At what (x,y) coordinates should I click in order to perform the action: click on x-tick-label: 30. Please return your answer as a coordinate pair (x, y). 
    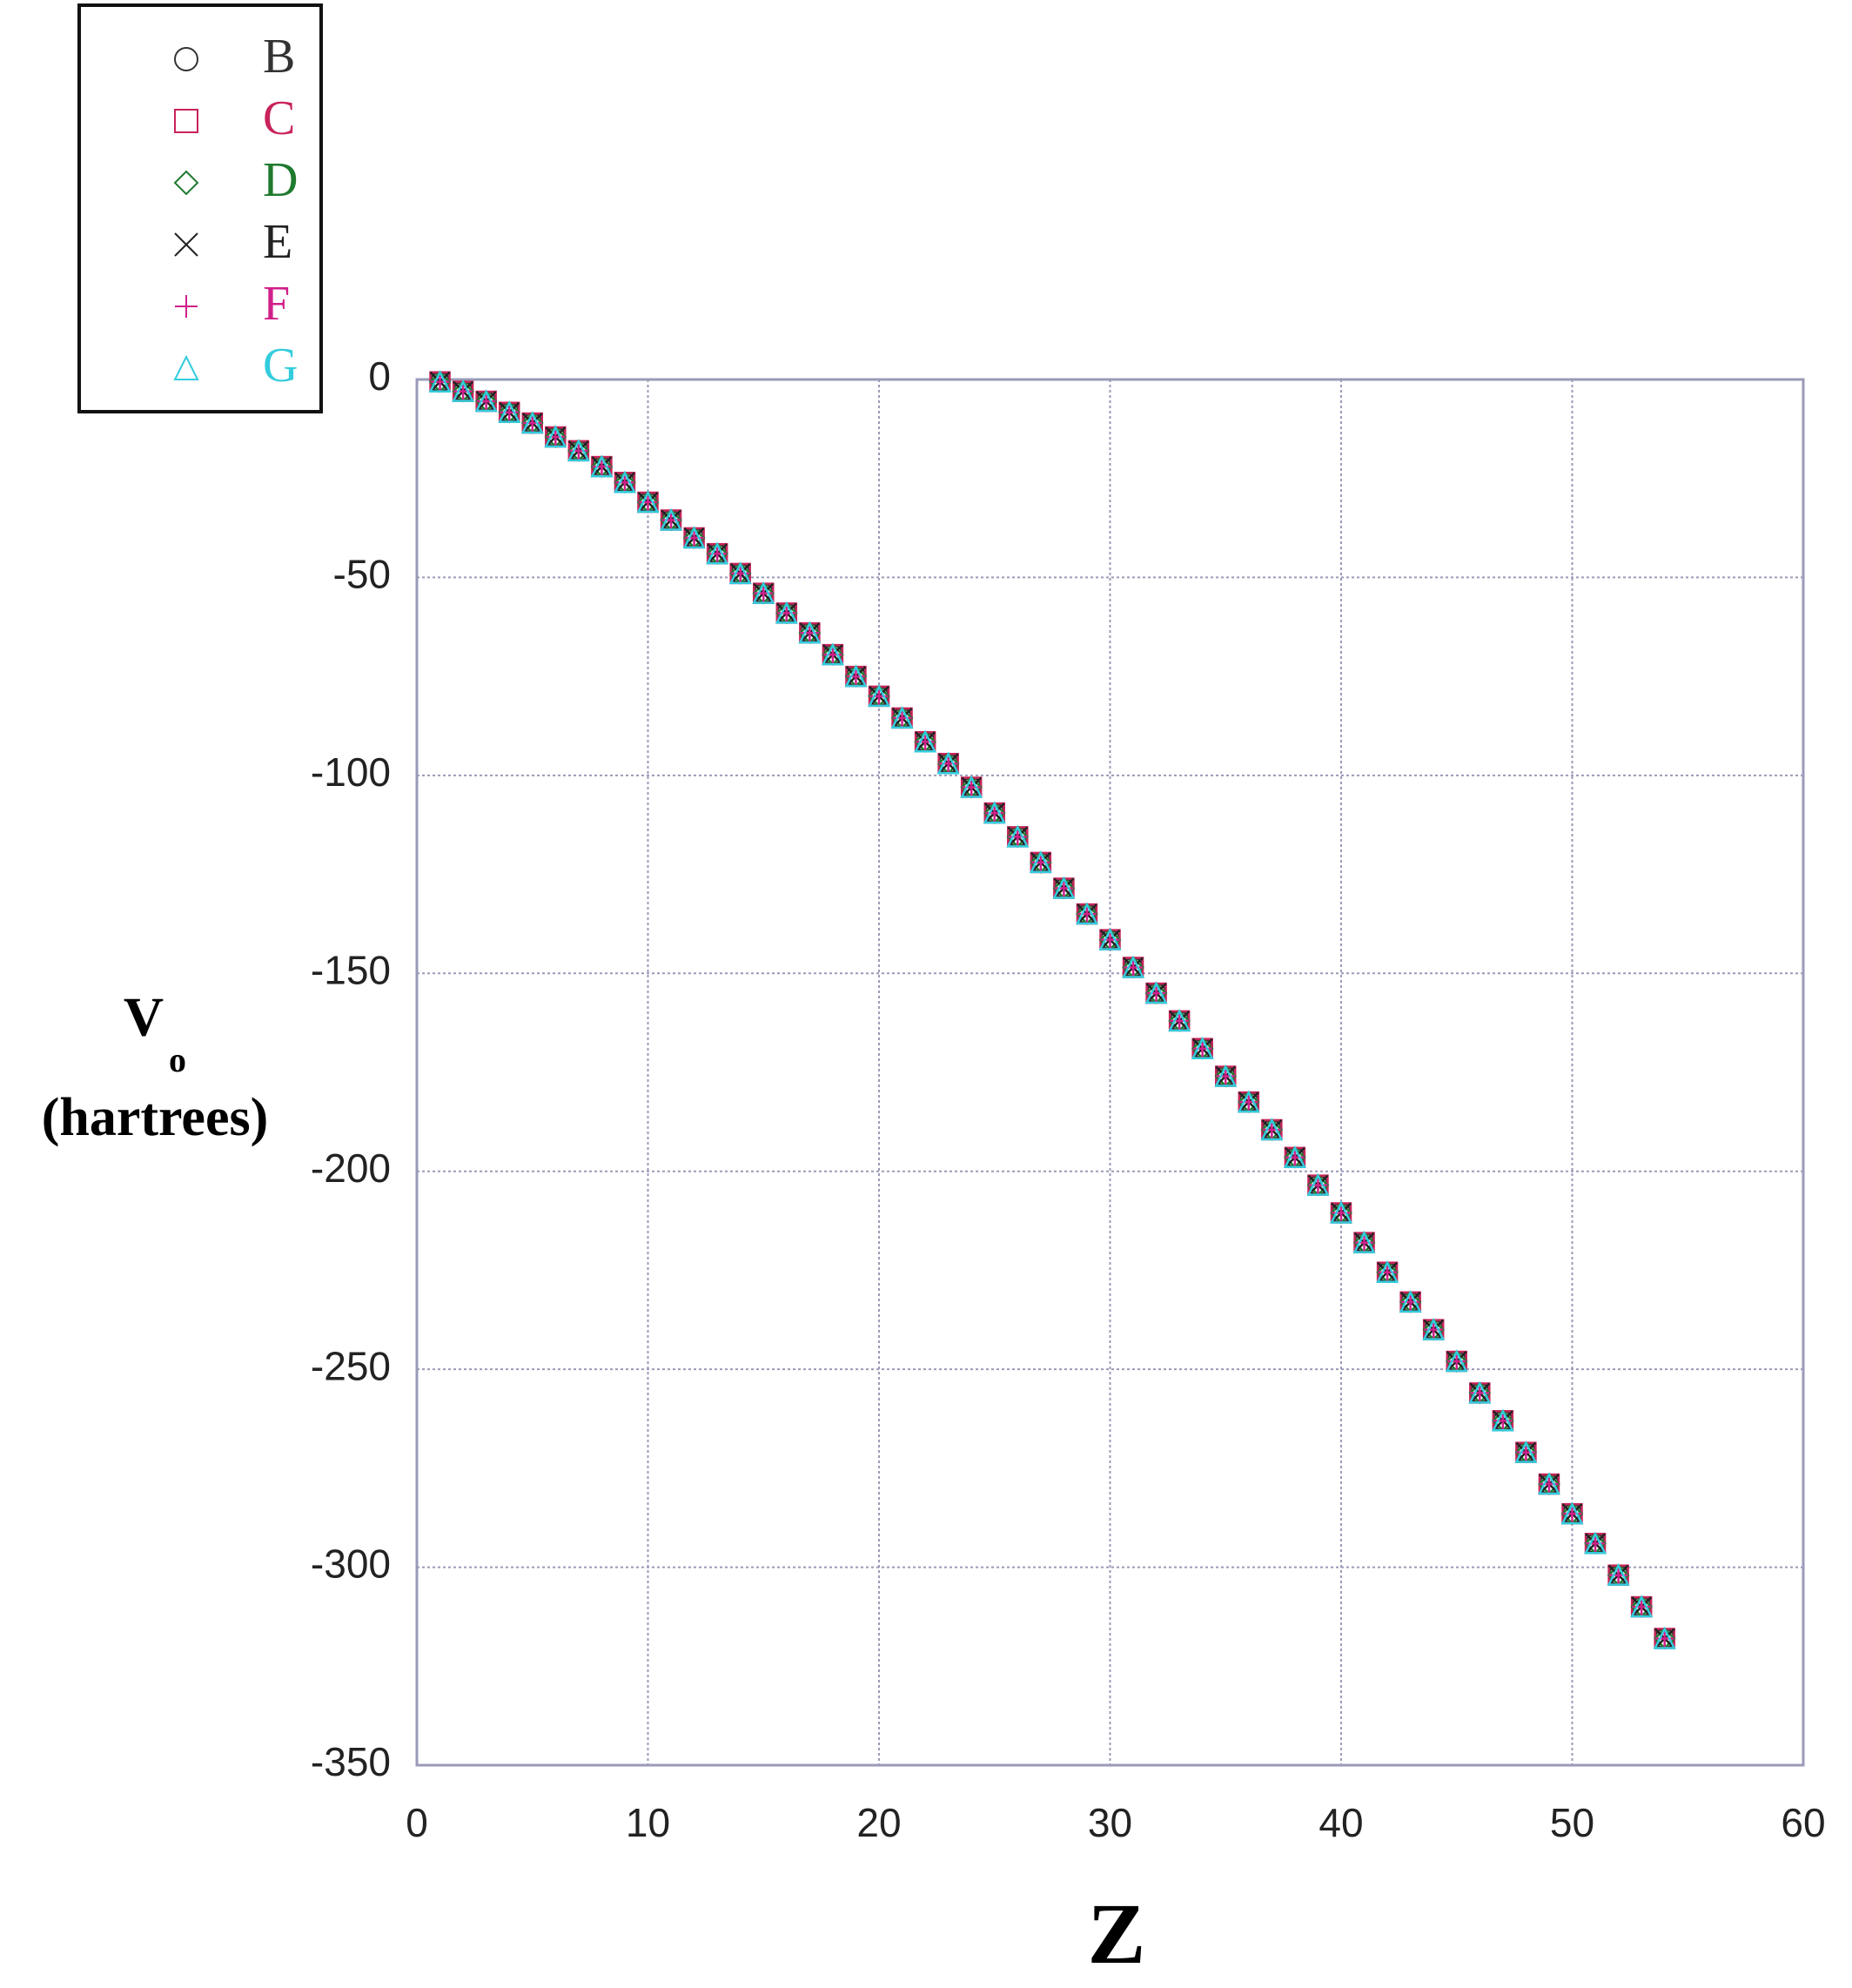
    Looking at the image, I should click on (1110, 1823).